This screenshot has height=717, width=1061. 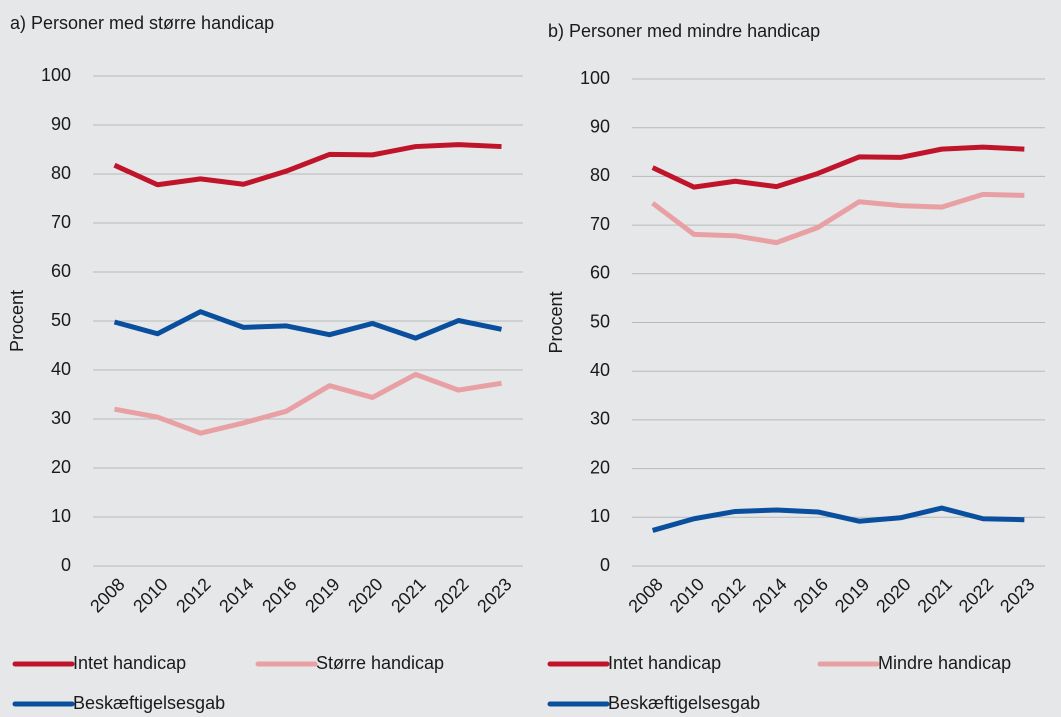 I want to click on legend-label: Mindre handicap, so click(x=944, y=663).